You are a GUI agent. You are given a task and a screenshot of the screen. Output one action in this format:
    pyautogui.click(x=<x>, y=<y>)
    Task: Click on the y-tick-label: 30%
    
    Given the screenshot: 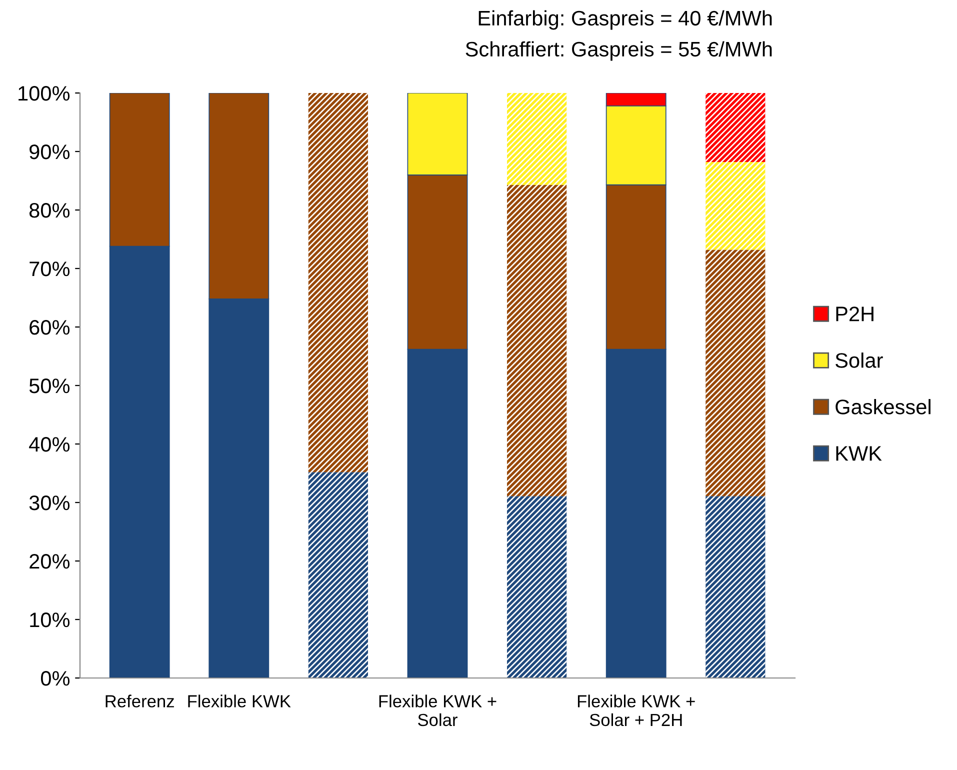 What is the action you would take?
    pyautogui.click(x=49, y=503)
    